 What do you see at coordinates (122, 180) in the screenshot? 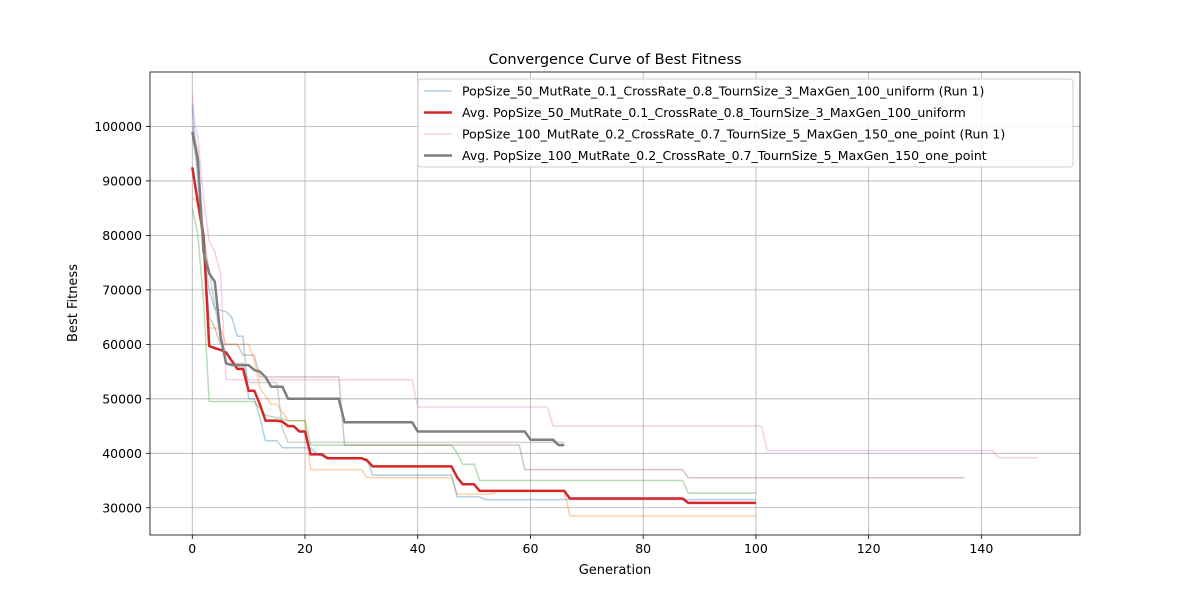
I see `y-tick-label: 90000` at bounding box center [122, 180].